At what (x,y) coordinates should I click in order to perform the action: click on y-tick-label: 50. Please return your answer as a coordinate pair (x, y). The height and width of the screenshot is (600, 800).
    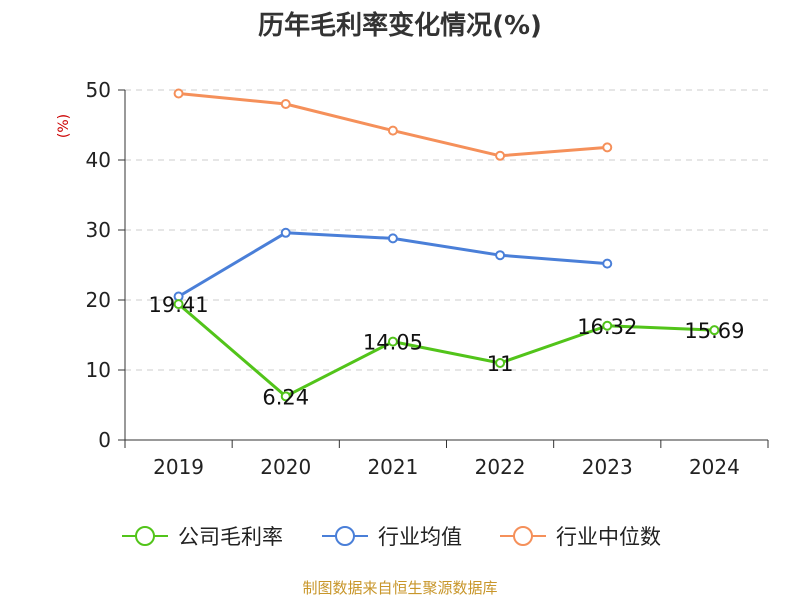
    Looking at the image, I should click on (98, 90).